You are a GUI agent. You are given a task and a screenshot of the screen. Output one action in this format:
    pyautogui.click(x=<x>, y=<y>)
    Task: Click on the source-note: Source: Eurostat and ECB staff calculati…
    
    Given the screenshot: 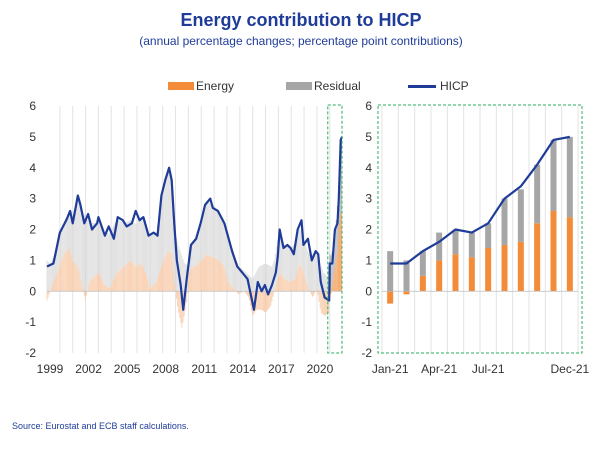 What is the action you would take?
    pyautogui.click(x=100, y=426)
    